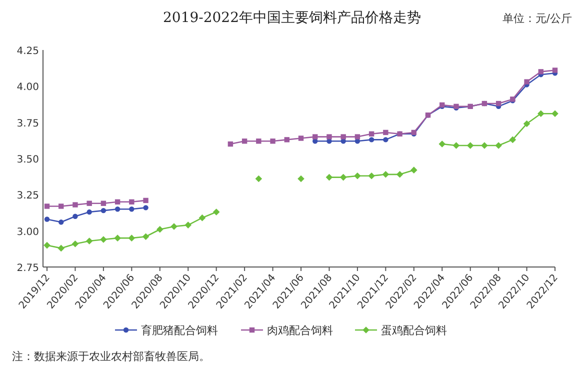 The height and width of the screenshot is (370, 585). I want to click on y-tick-label: 4.00, so click(27, 88).